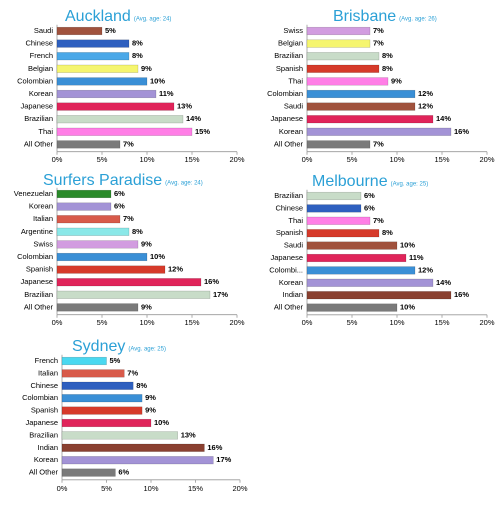  I want to click on value-label: 17%, so click(223, 459).